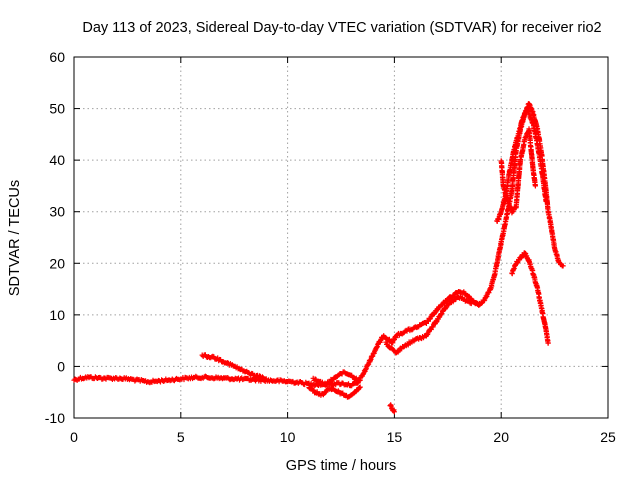  Describe the element at coordinates (57, 109) in the screenshot. I see `y-tick-label: 50` at that location.